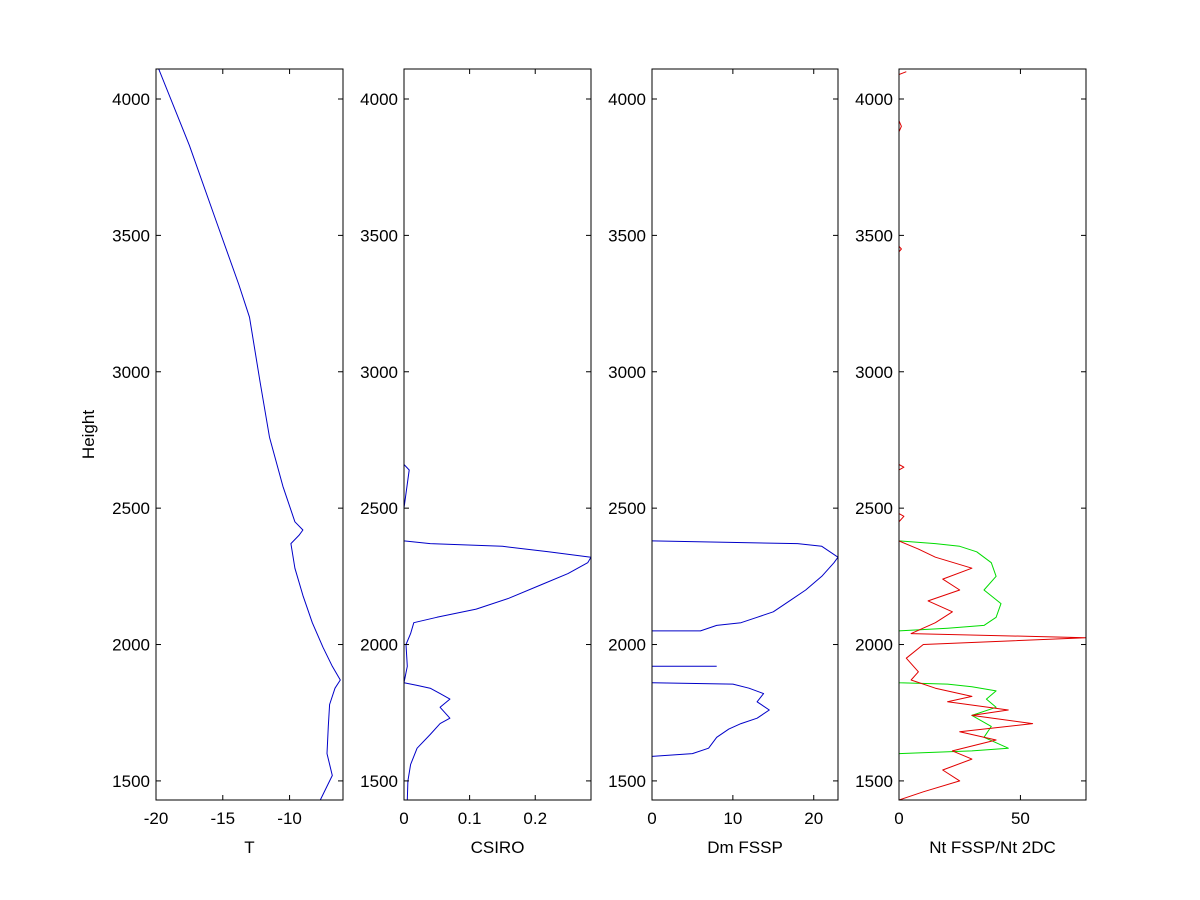  Describe the element at coordinates (498, 847) in the screenshot. I see `x-axis-label: CSIRO` at that location.